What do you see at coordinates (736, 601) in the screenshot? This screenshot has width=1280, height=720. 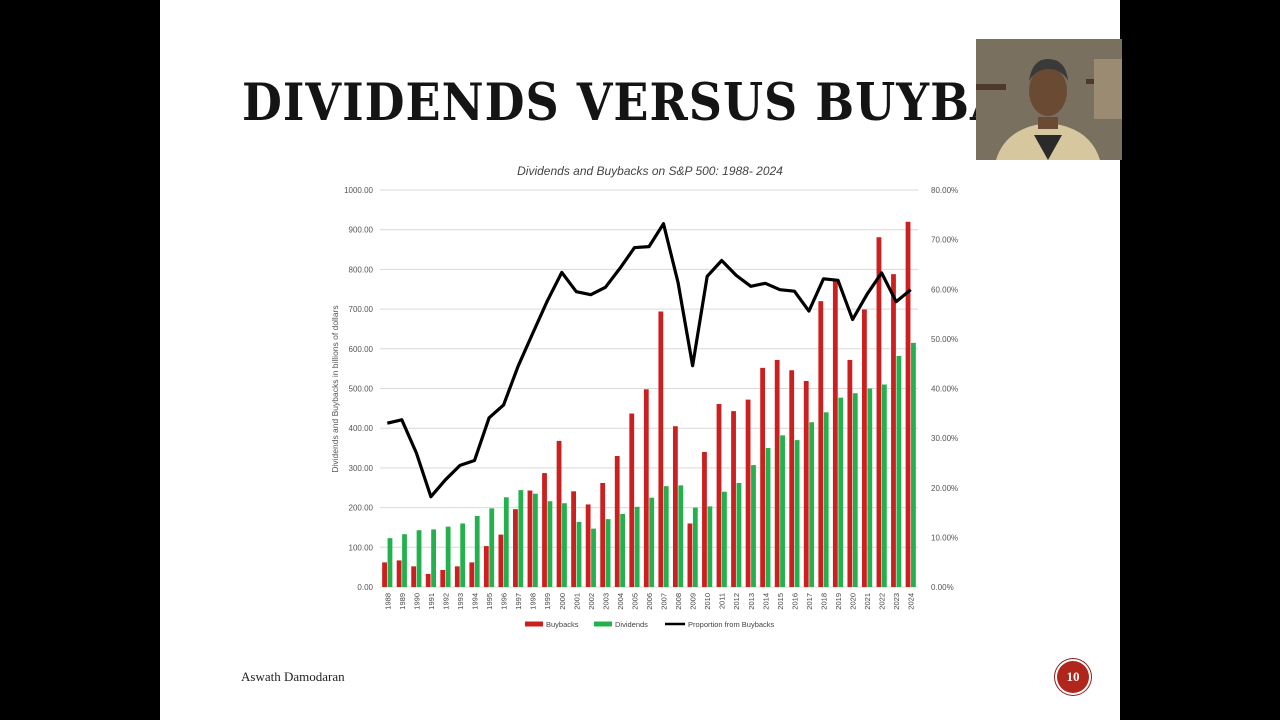 I see `x-tick-label: 2012` at bounding box center [736, 601].